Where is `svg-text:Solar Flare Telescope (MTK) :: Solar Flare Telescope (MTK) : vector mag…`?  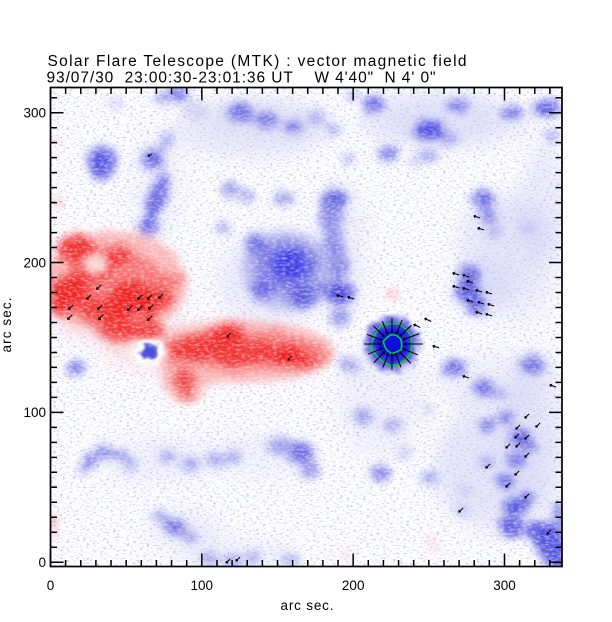 svg-text:Solar Flare Telescope (MTK) :: Solar Flare Telescope (MTK) : vector mag… is located at coordinates (257, 61).